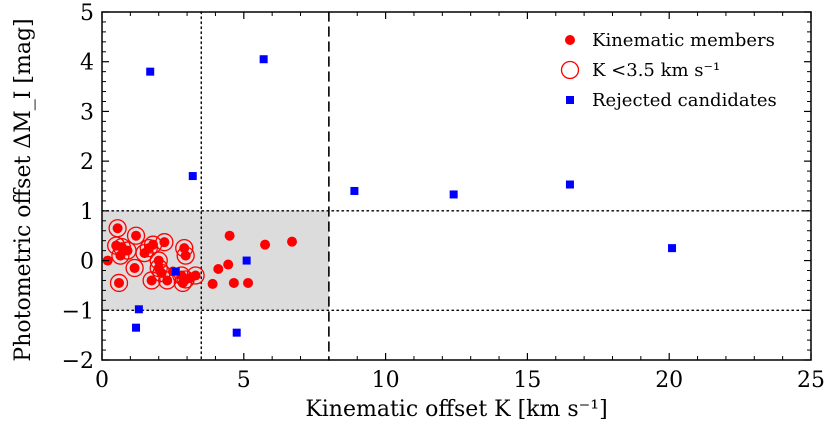  I want to click on x-tick-label: 15, so click(527, 380).